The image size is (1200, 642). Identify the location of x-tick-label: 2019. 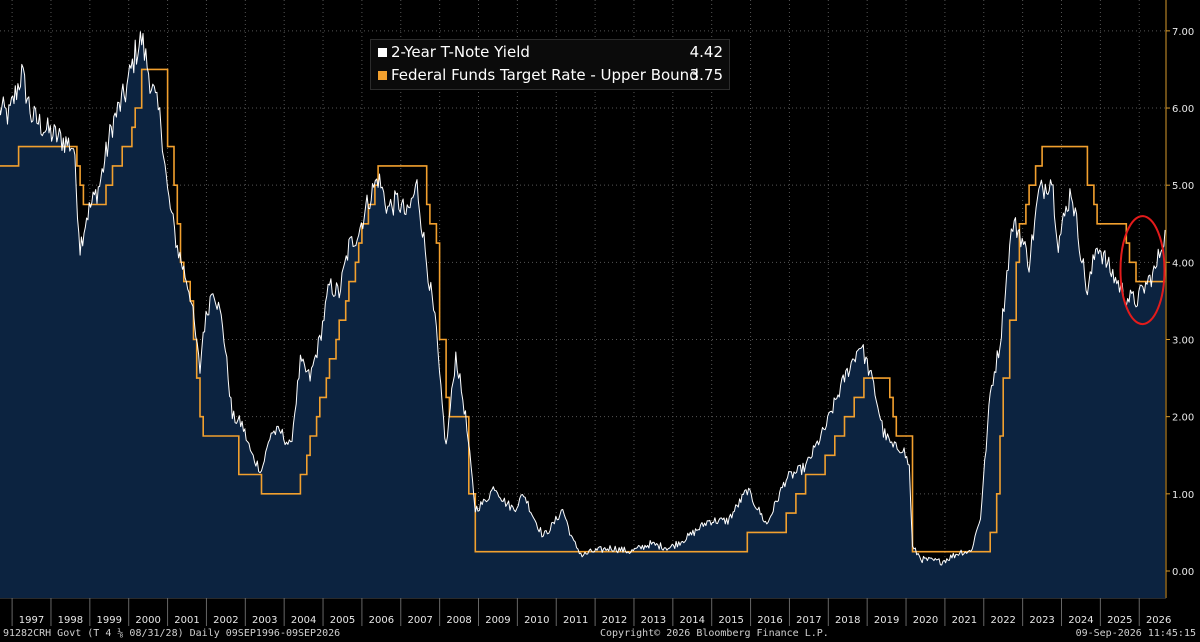
(886, 620).